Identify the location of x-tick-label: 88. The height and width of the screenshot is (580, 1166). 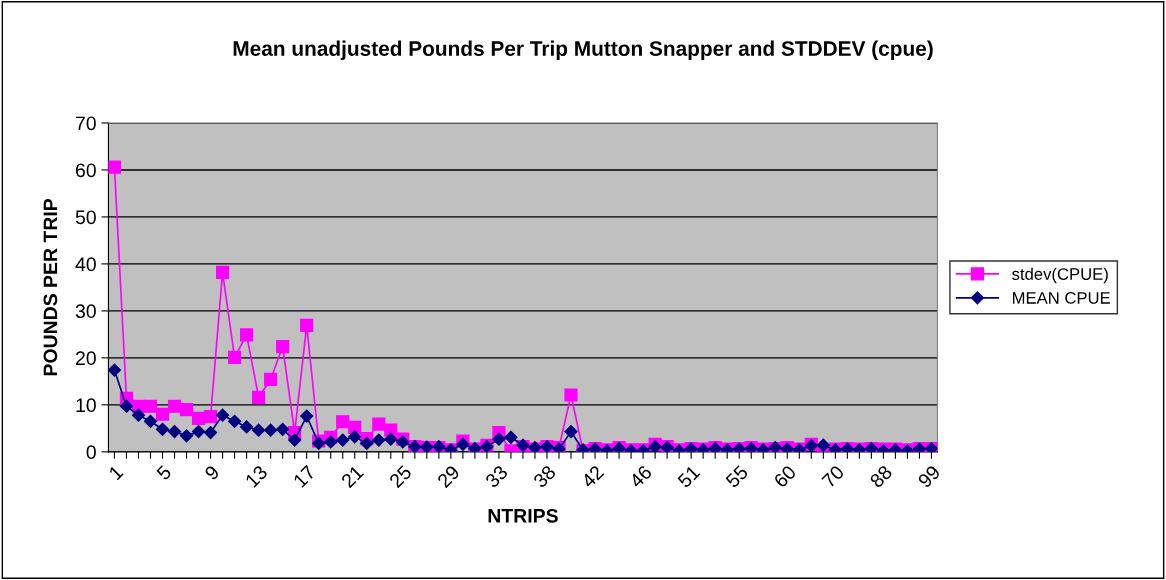
(881, 476).